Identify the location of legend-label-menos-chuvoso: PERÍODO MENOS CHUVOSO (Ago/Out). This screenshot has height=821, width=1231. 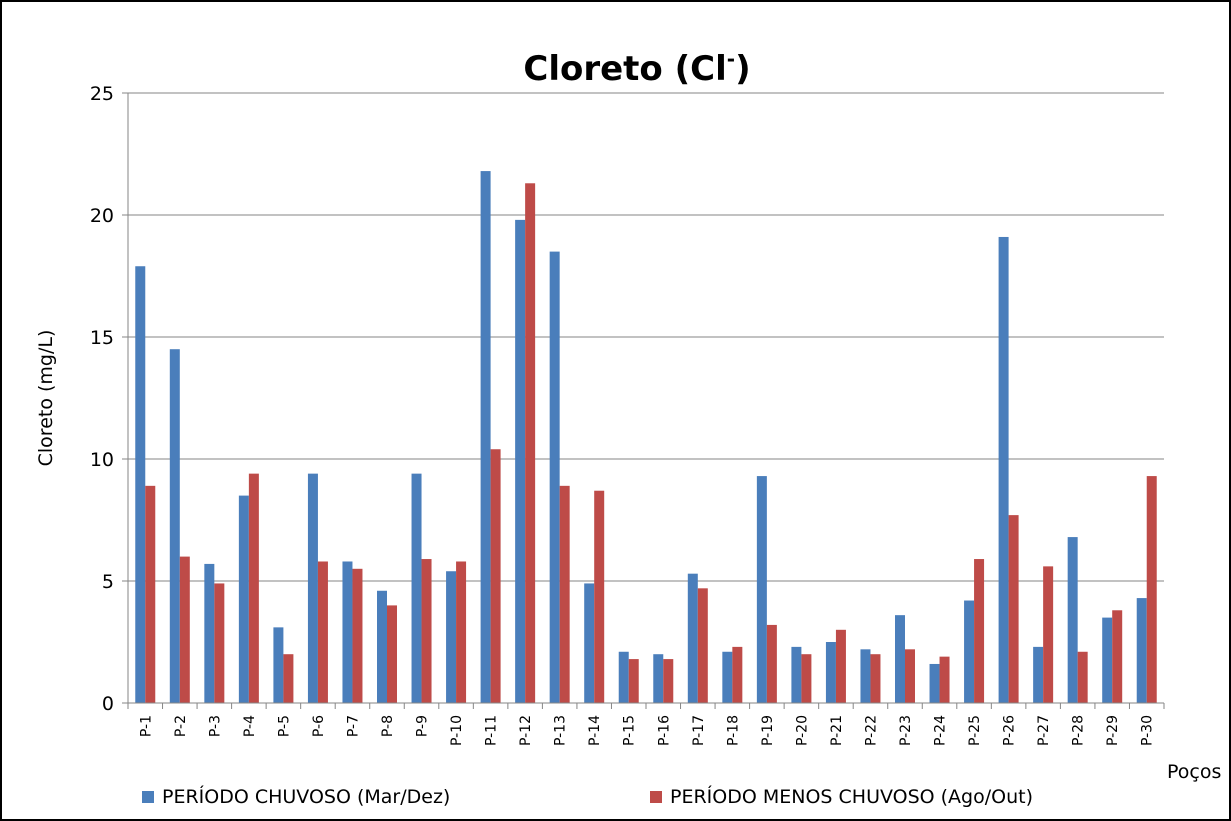
(851, 796).